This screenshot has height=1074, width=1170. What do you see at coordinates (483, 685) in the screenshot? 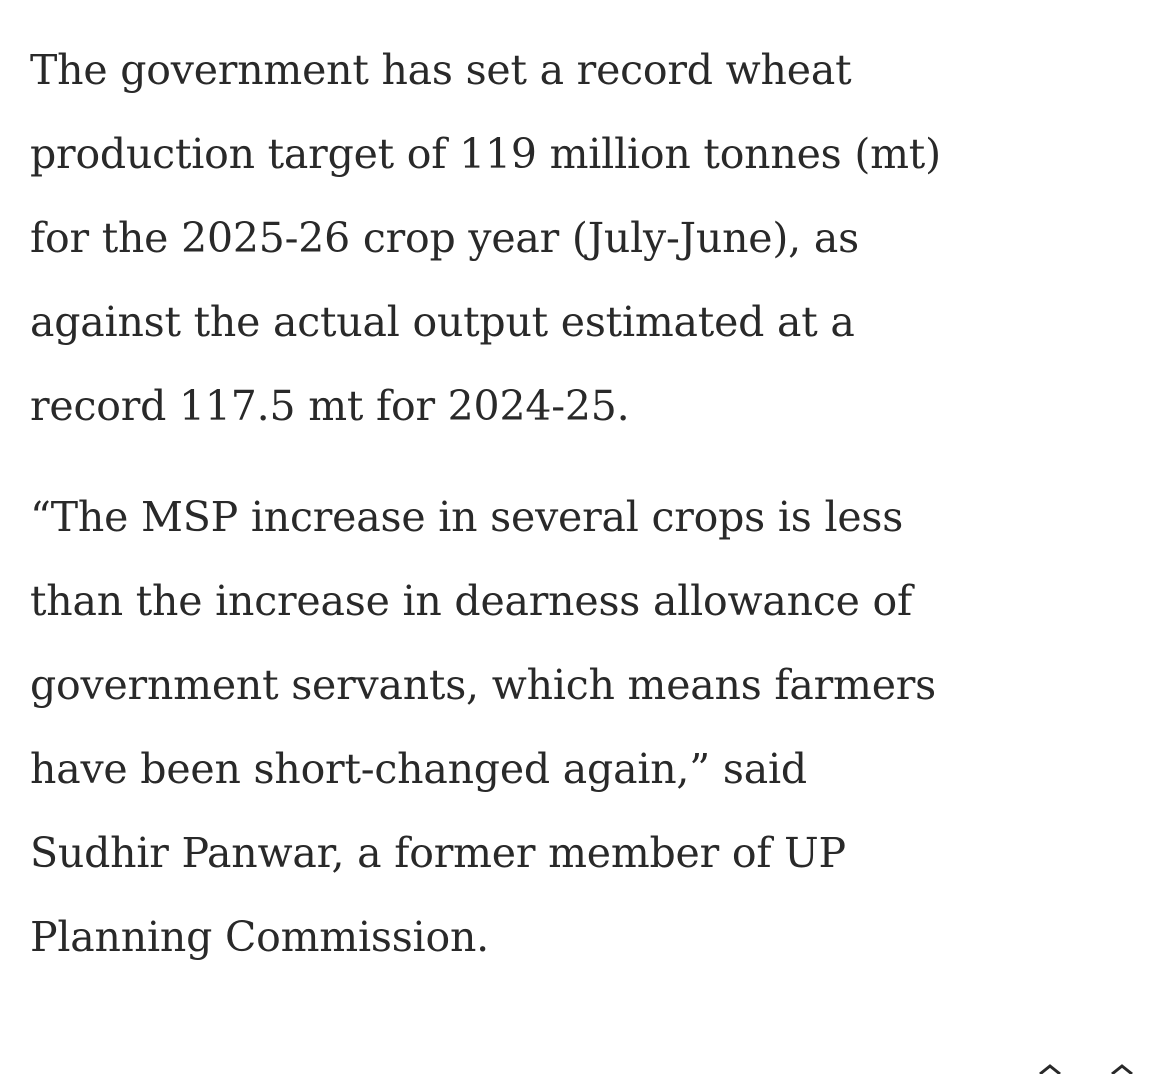
I see `text-line: government servants, which means farmers` at bounding box center [483, 685].